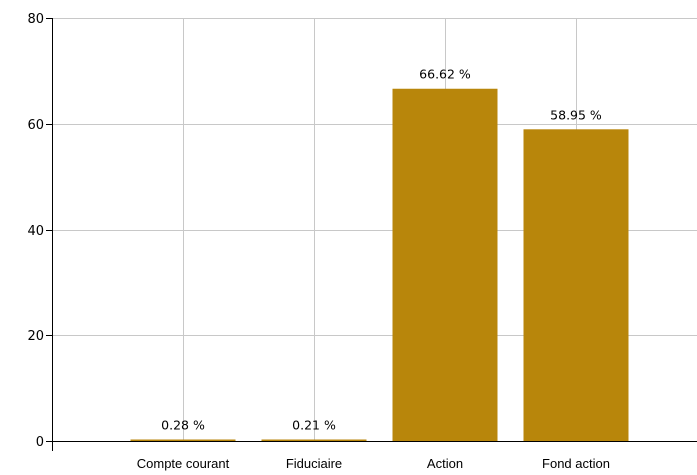  What do you see at coordinates (35, 336) in the screenshot?
I see `y-tick-label: 20` at bounding box center [35, 336].